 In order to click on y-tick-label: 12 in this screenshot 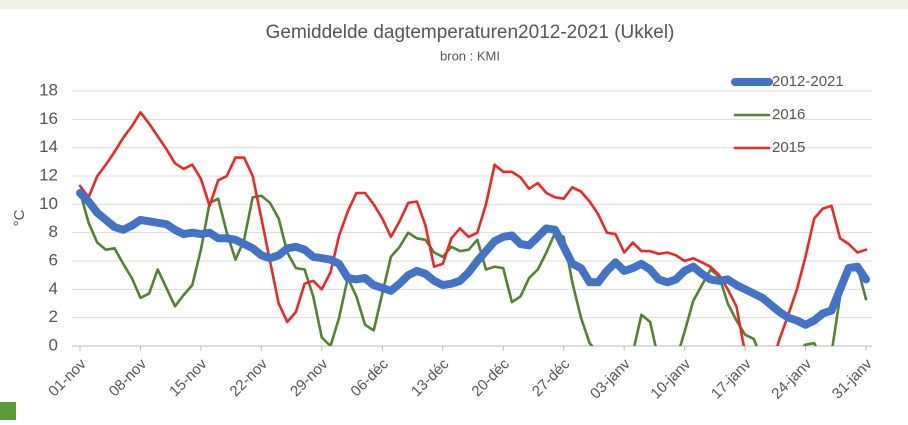, I will do `click(48, 174)`.